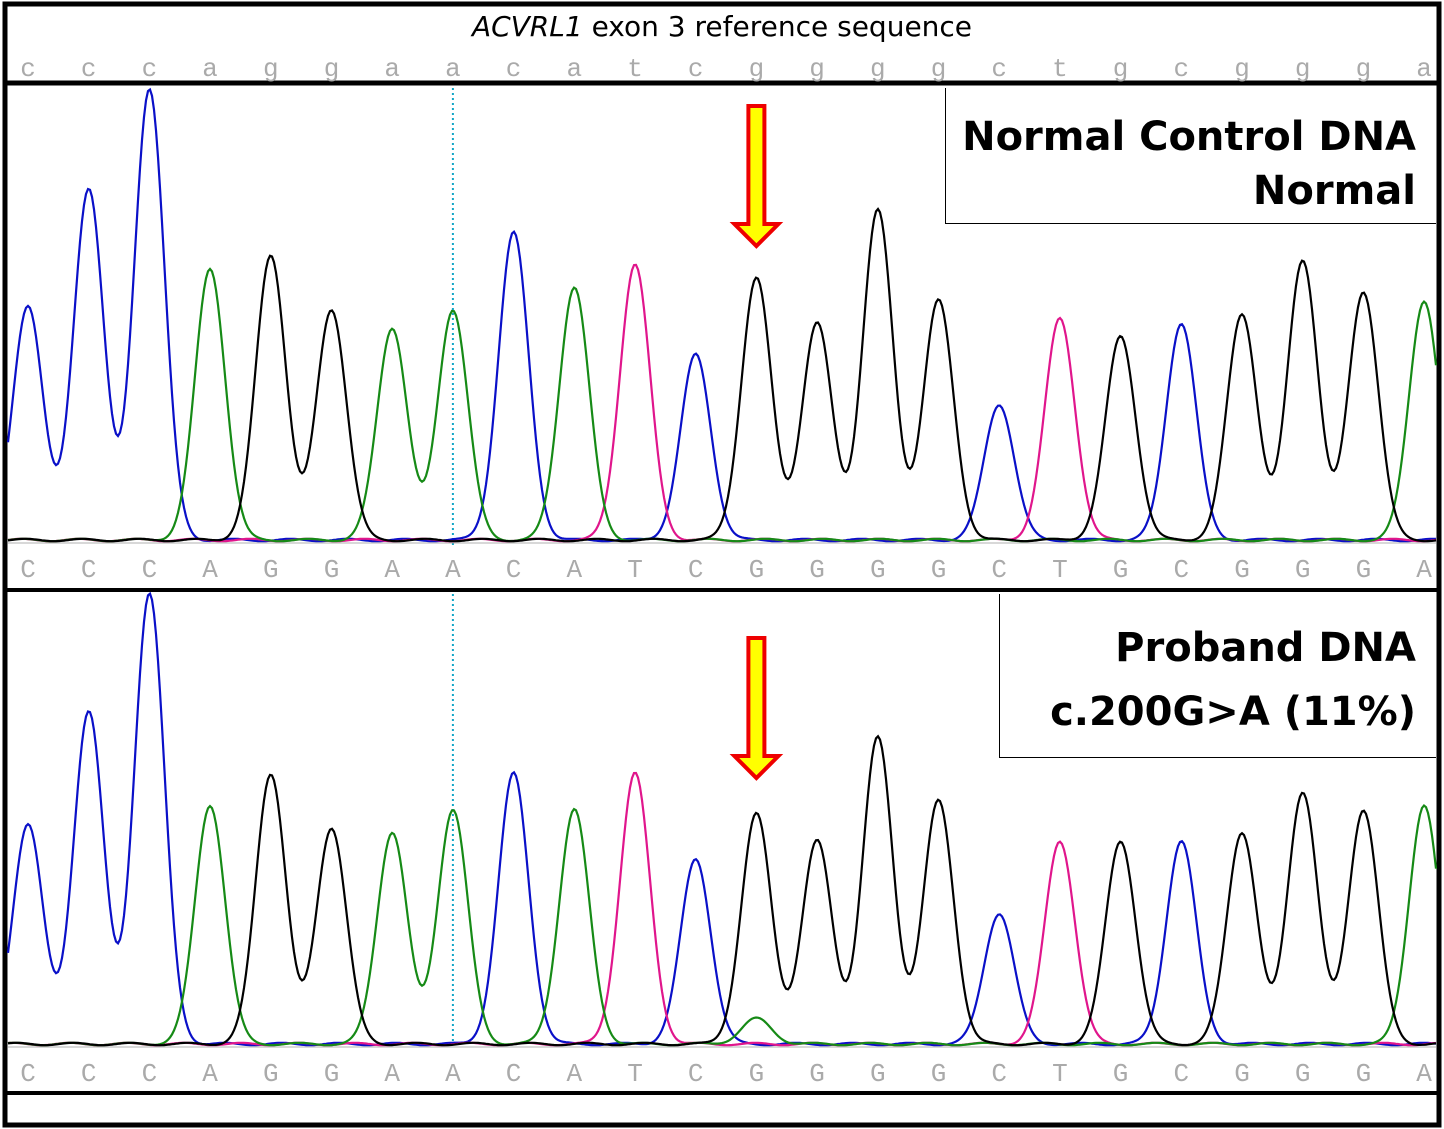  What do you see at coordinates (574, 69) in the screenshot?
I see `reference-base-10: a` at bounding box center [574, 69].